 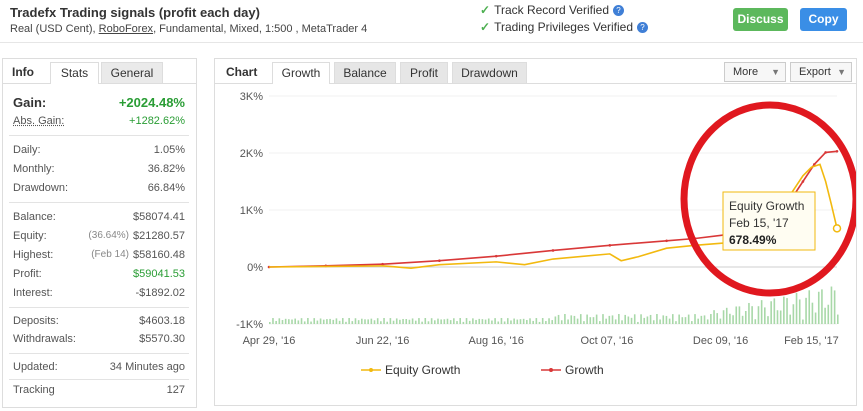 What do you see at coordinates (110, 254) in the screenshot?
I see `highest-date: (Feb 14)` at bounding box center [110, 254].